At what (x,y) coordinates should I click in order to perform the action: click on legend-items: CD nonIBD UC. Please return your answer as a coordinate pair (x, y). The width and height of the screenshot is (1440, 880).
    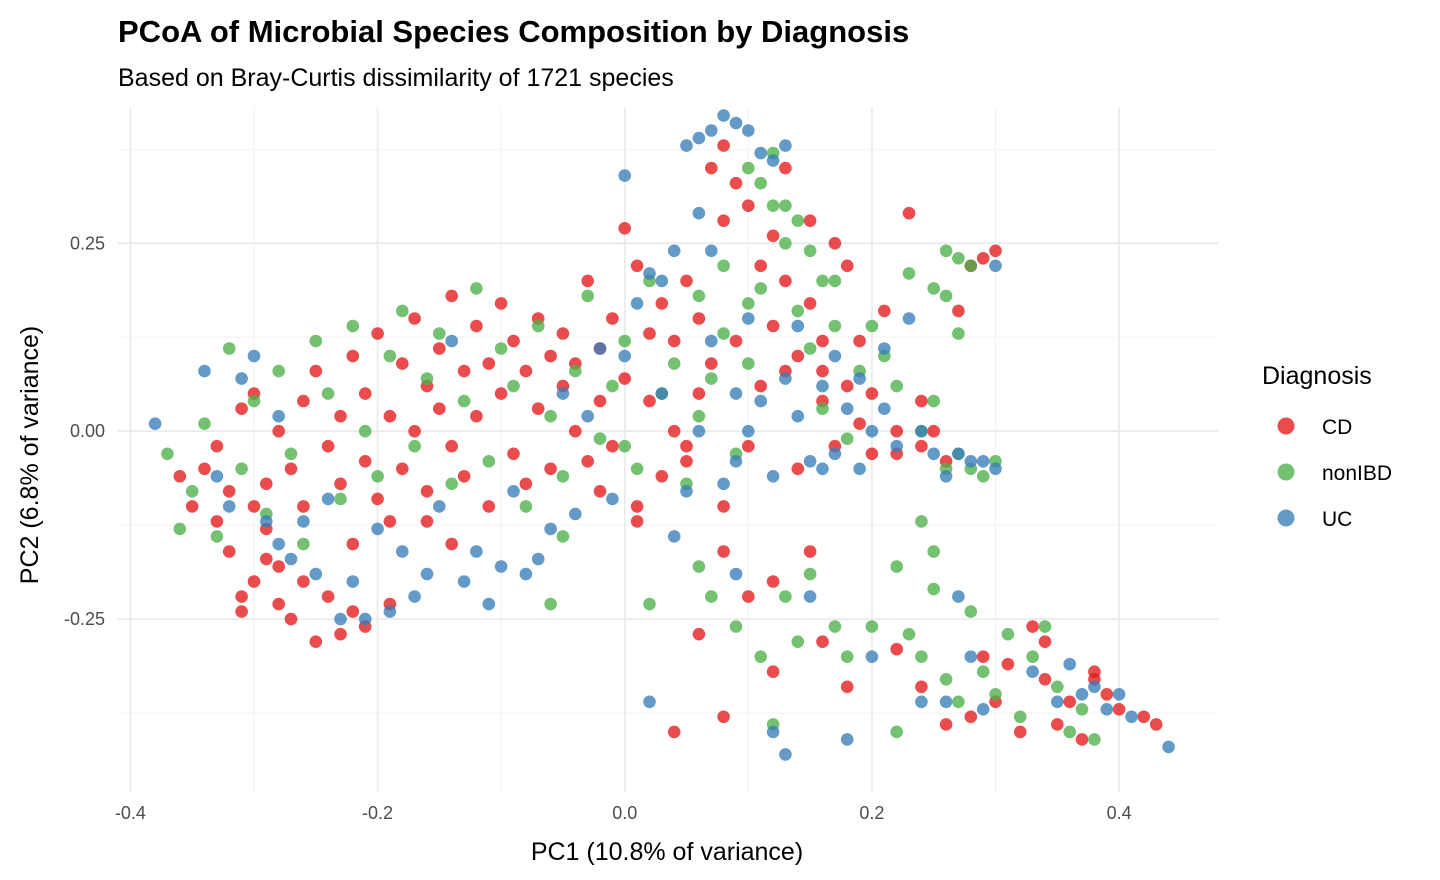
    Looking at the image, I should click on (1334, 473).